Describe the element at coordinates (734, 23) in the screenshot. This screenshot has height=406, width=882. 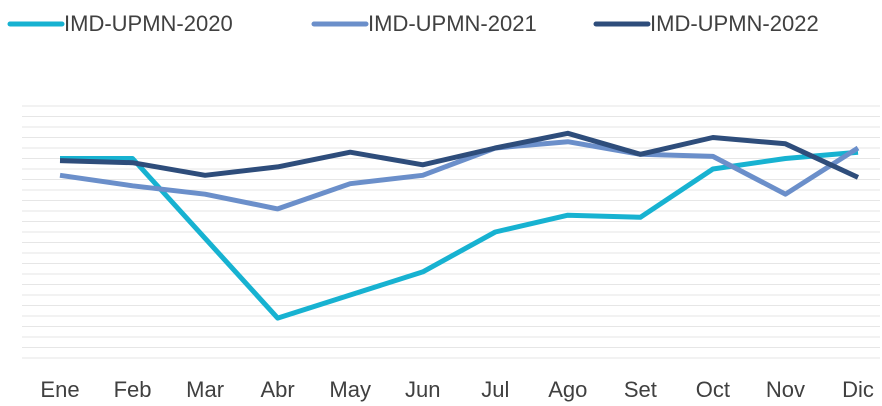
I see `legend-label: IMD-UPMN-2022` at that location.